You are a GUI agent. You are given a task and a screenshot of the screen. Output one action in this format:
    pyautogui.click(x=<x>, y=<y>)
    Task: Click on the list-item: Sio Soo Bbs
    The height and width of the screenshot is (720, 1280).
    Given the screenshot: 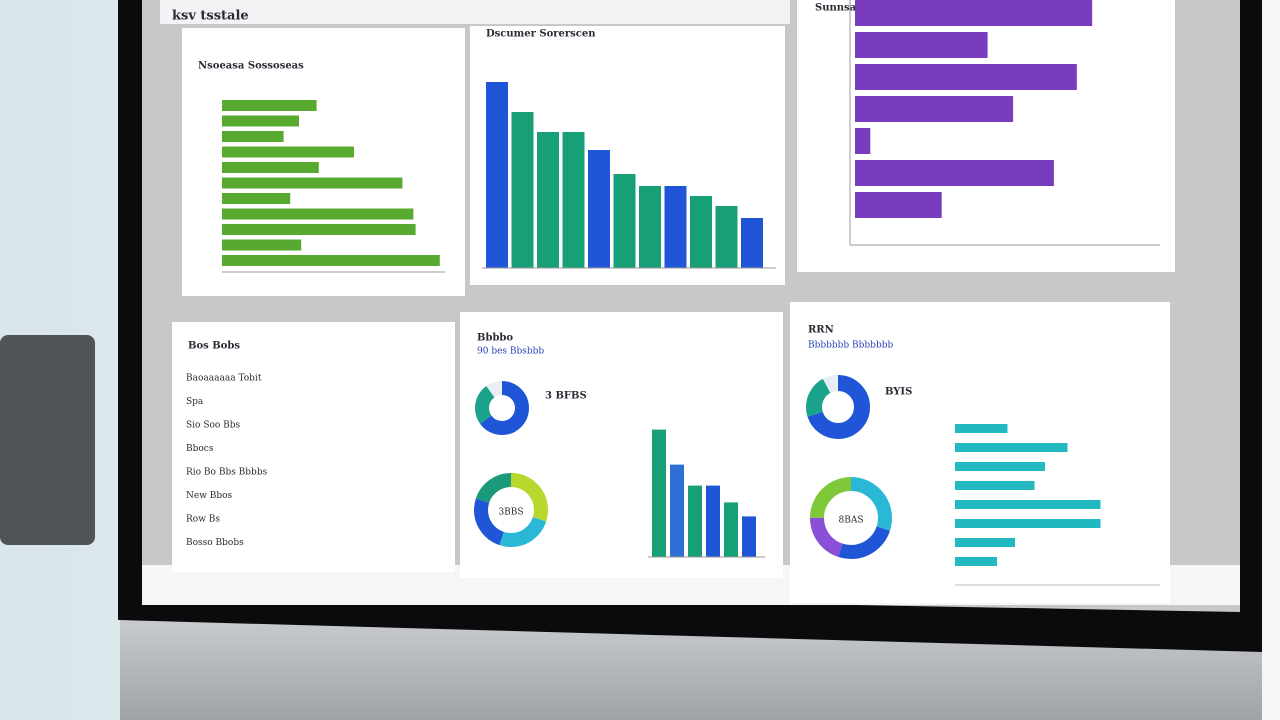 What is the action you would take?
    pyautogui.click(x=213, y=426)
    